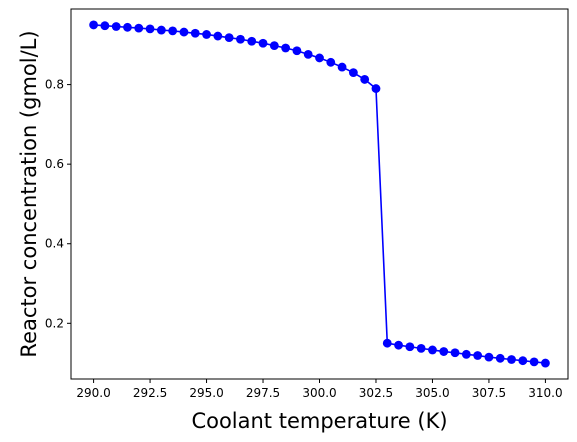 This screenshot has width=577, height=442. What do you see at coordinates (263, 393) in the screenshot?
I see `x-tick-label: 297.5` at bounding box center [263, 393].